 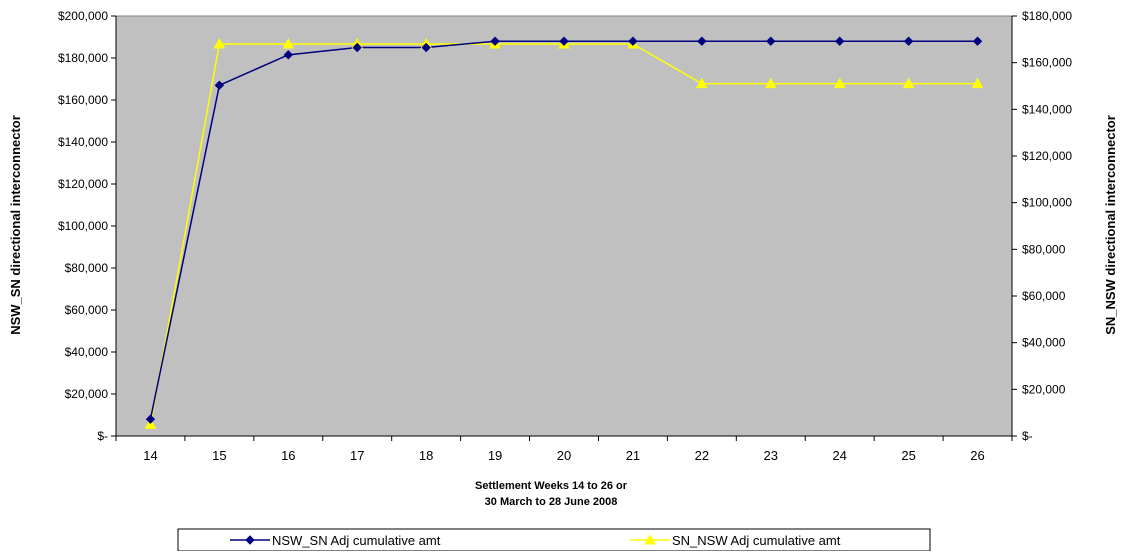 I want to click on x-tick-label: 14, so click(x=150, y=455).